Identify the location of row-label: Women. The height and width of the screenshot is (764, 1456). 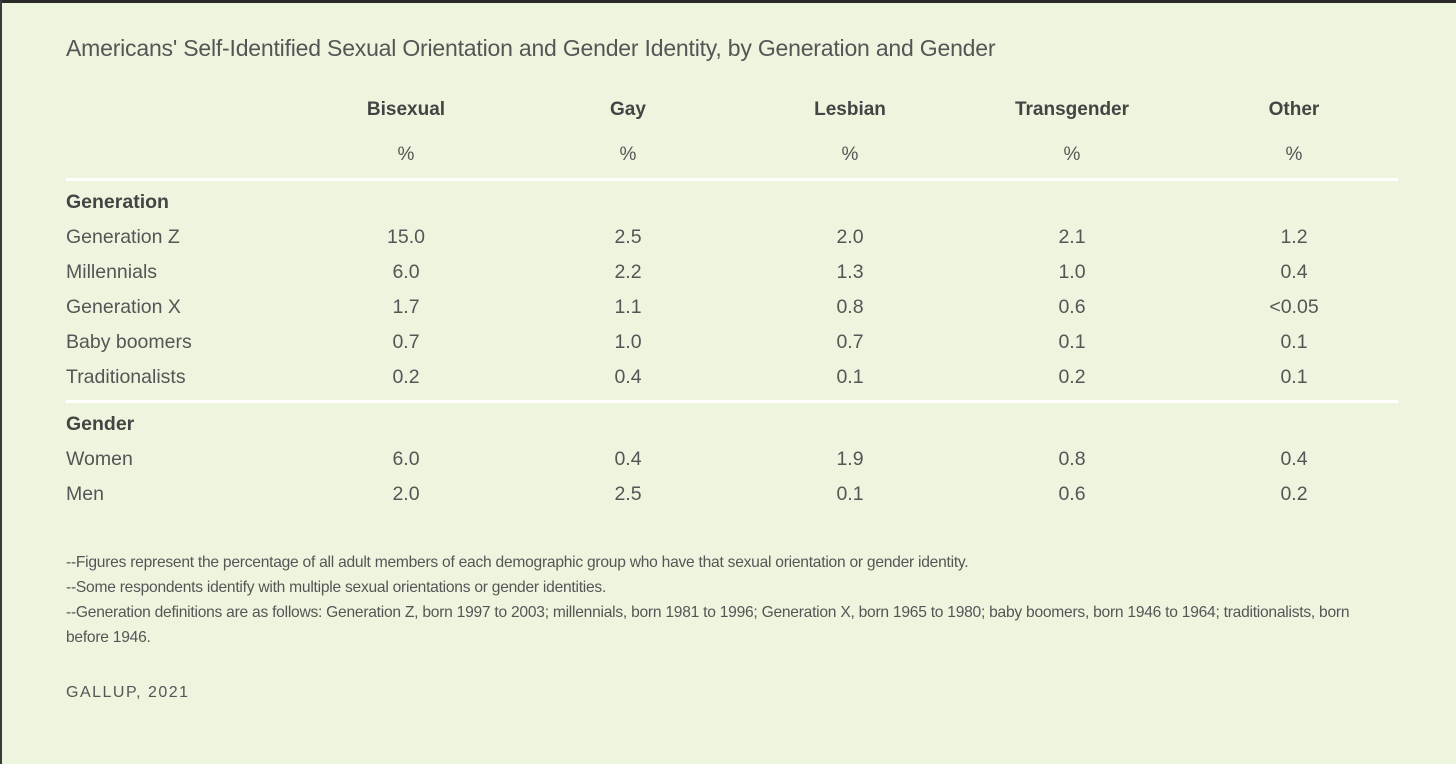
(99, 459).